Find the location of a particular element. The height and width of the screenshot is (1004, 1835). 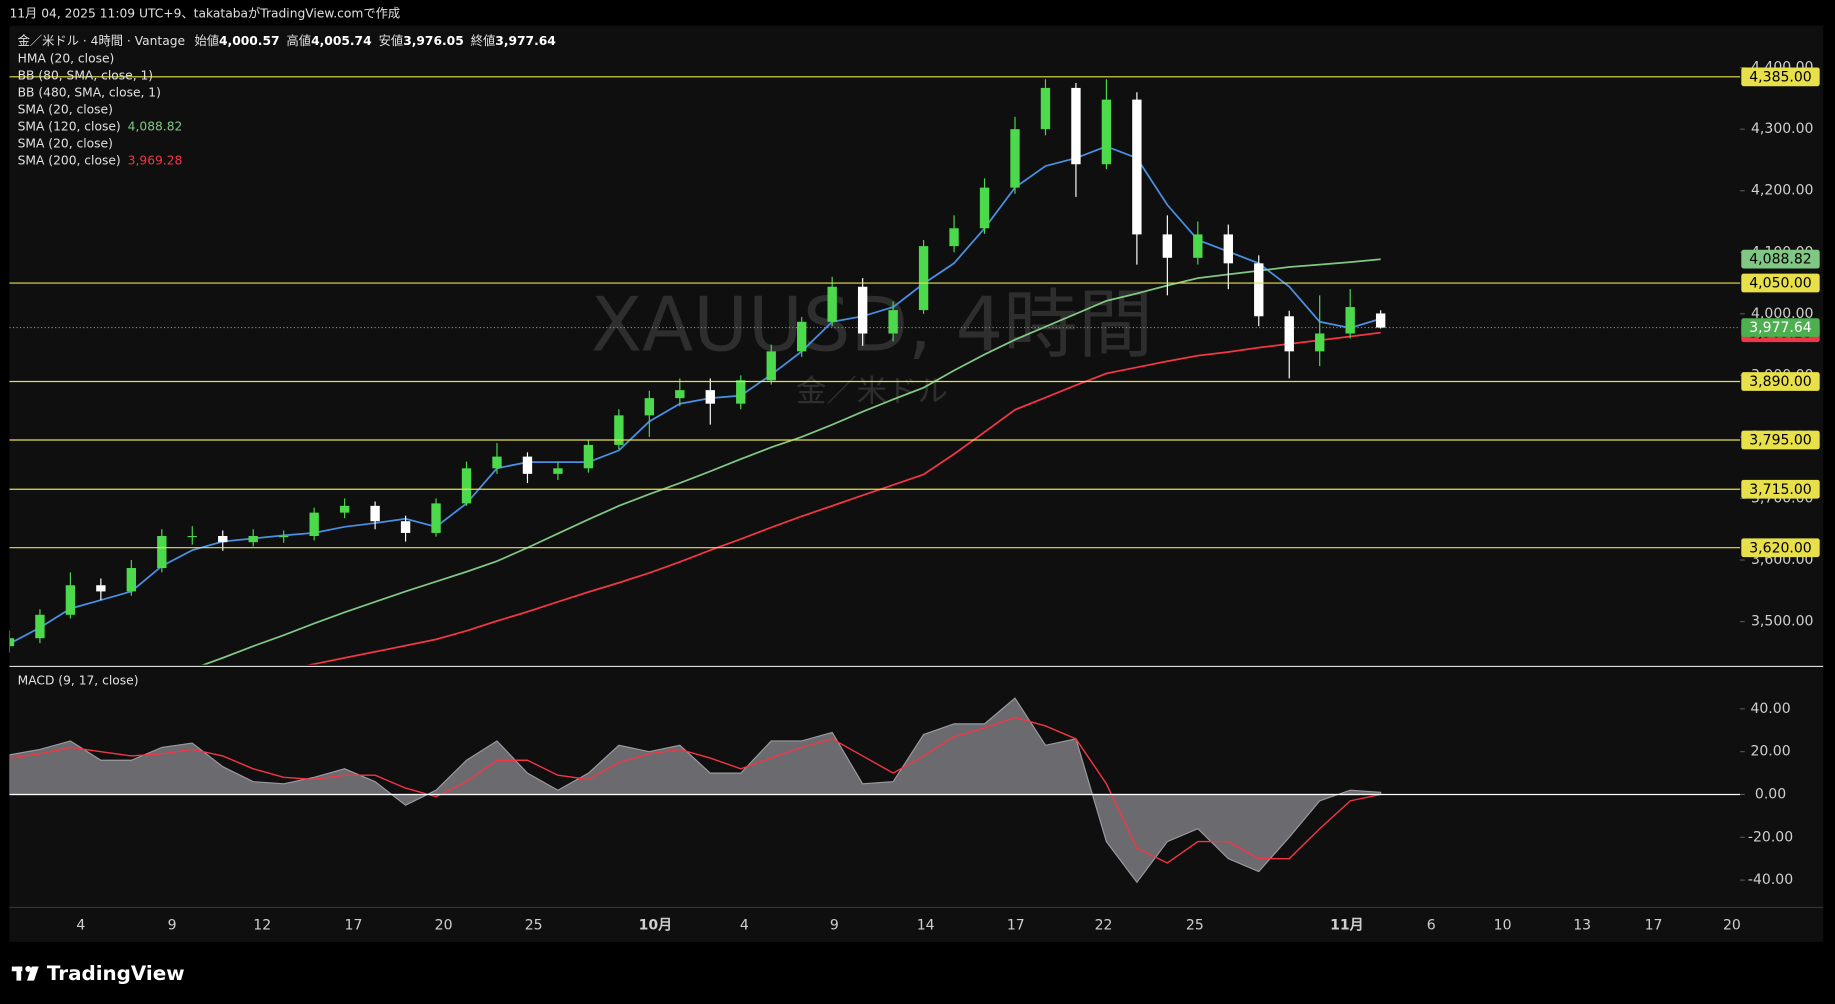

level-label: 3,715.00 is located at coordinates (1780, 490).